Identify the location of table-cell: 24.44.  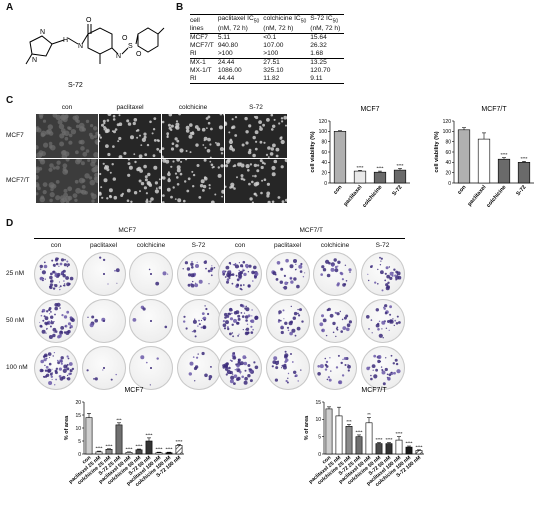
(226, 63).